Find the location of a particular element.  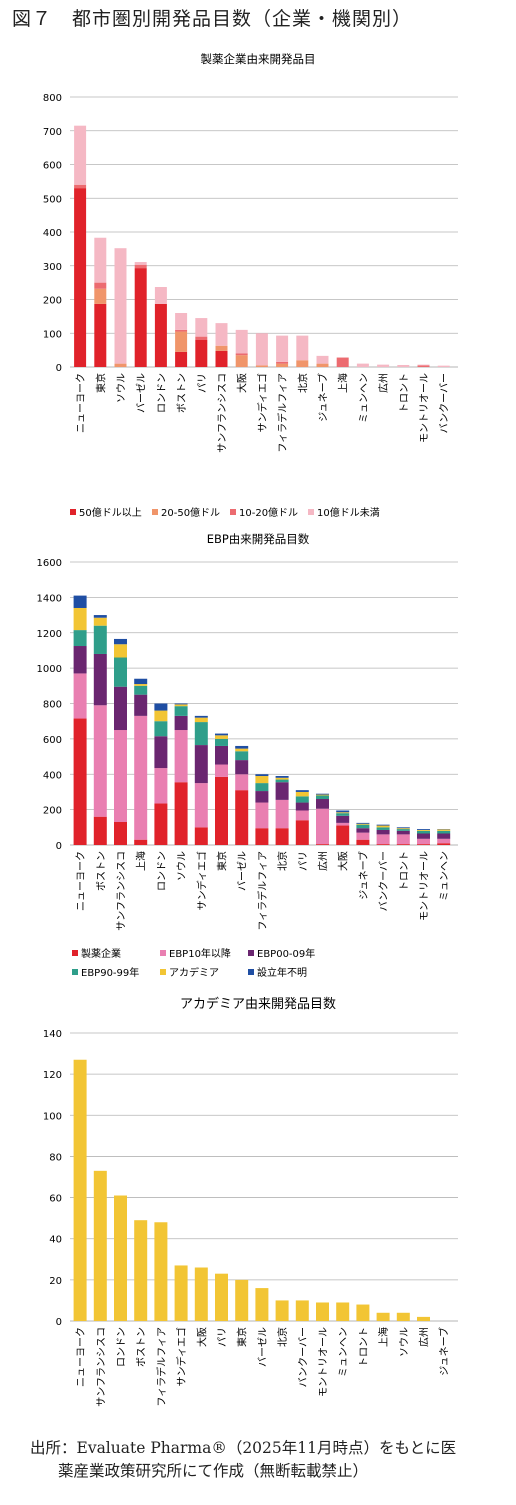

y-tick-label: 1600 is located at coordinates (49, 563).